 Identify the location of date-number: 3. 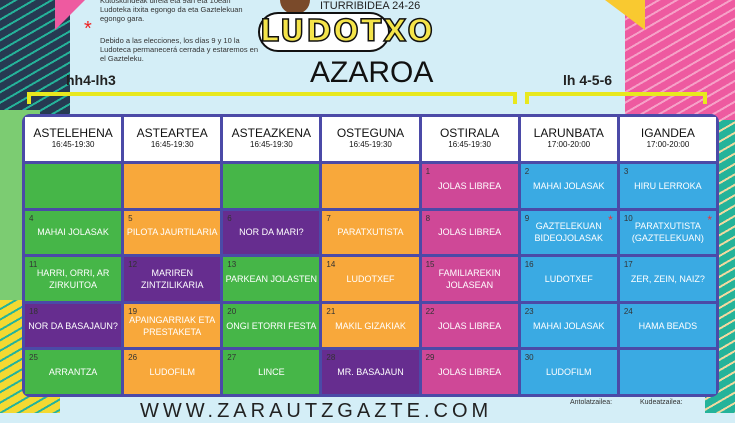
(626, 171).